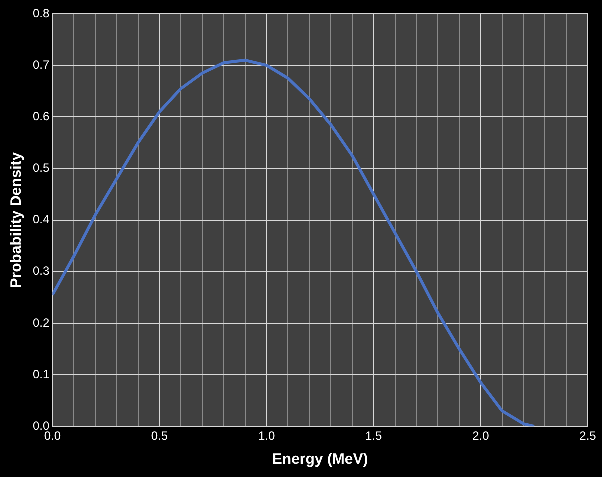 The width and height of the screenshot is (602, 477). What do you see at coordinates (41, 219) in the screenshot?
I see `y-tick-label: 0.4` at bounding box center [41, 219].